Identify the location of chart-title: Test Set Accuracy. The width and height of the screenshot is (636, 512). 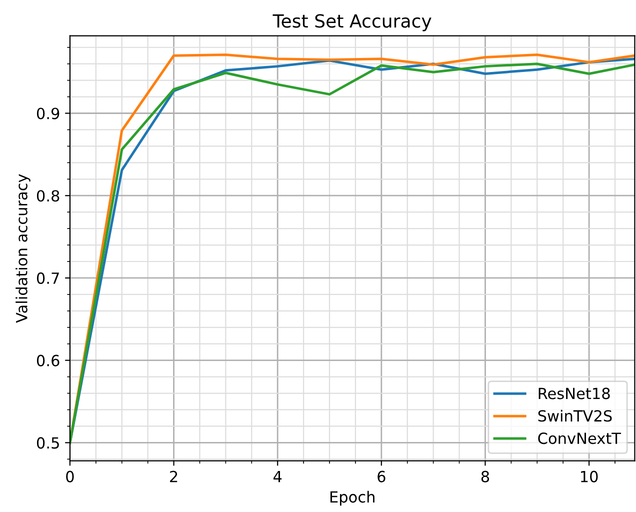
(352, 23).